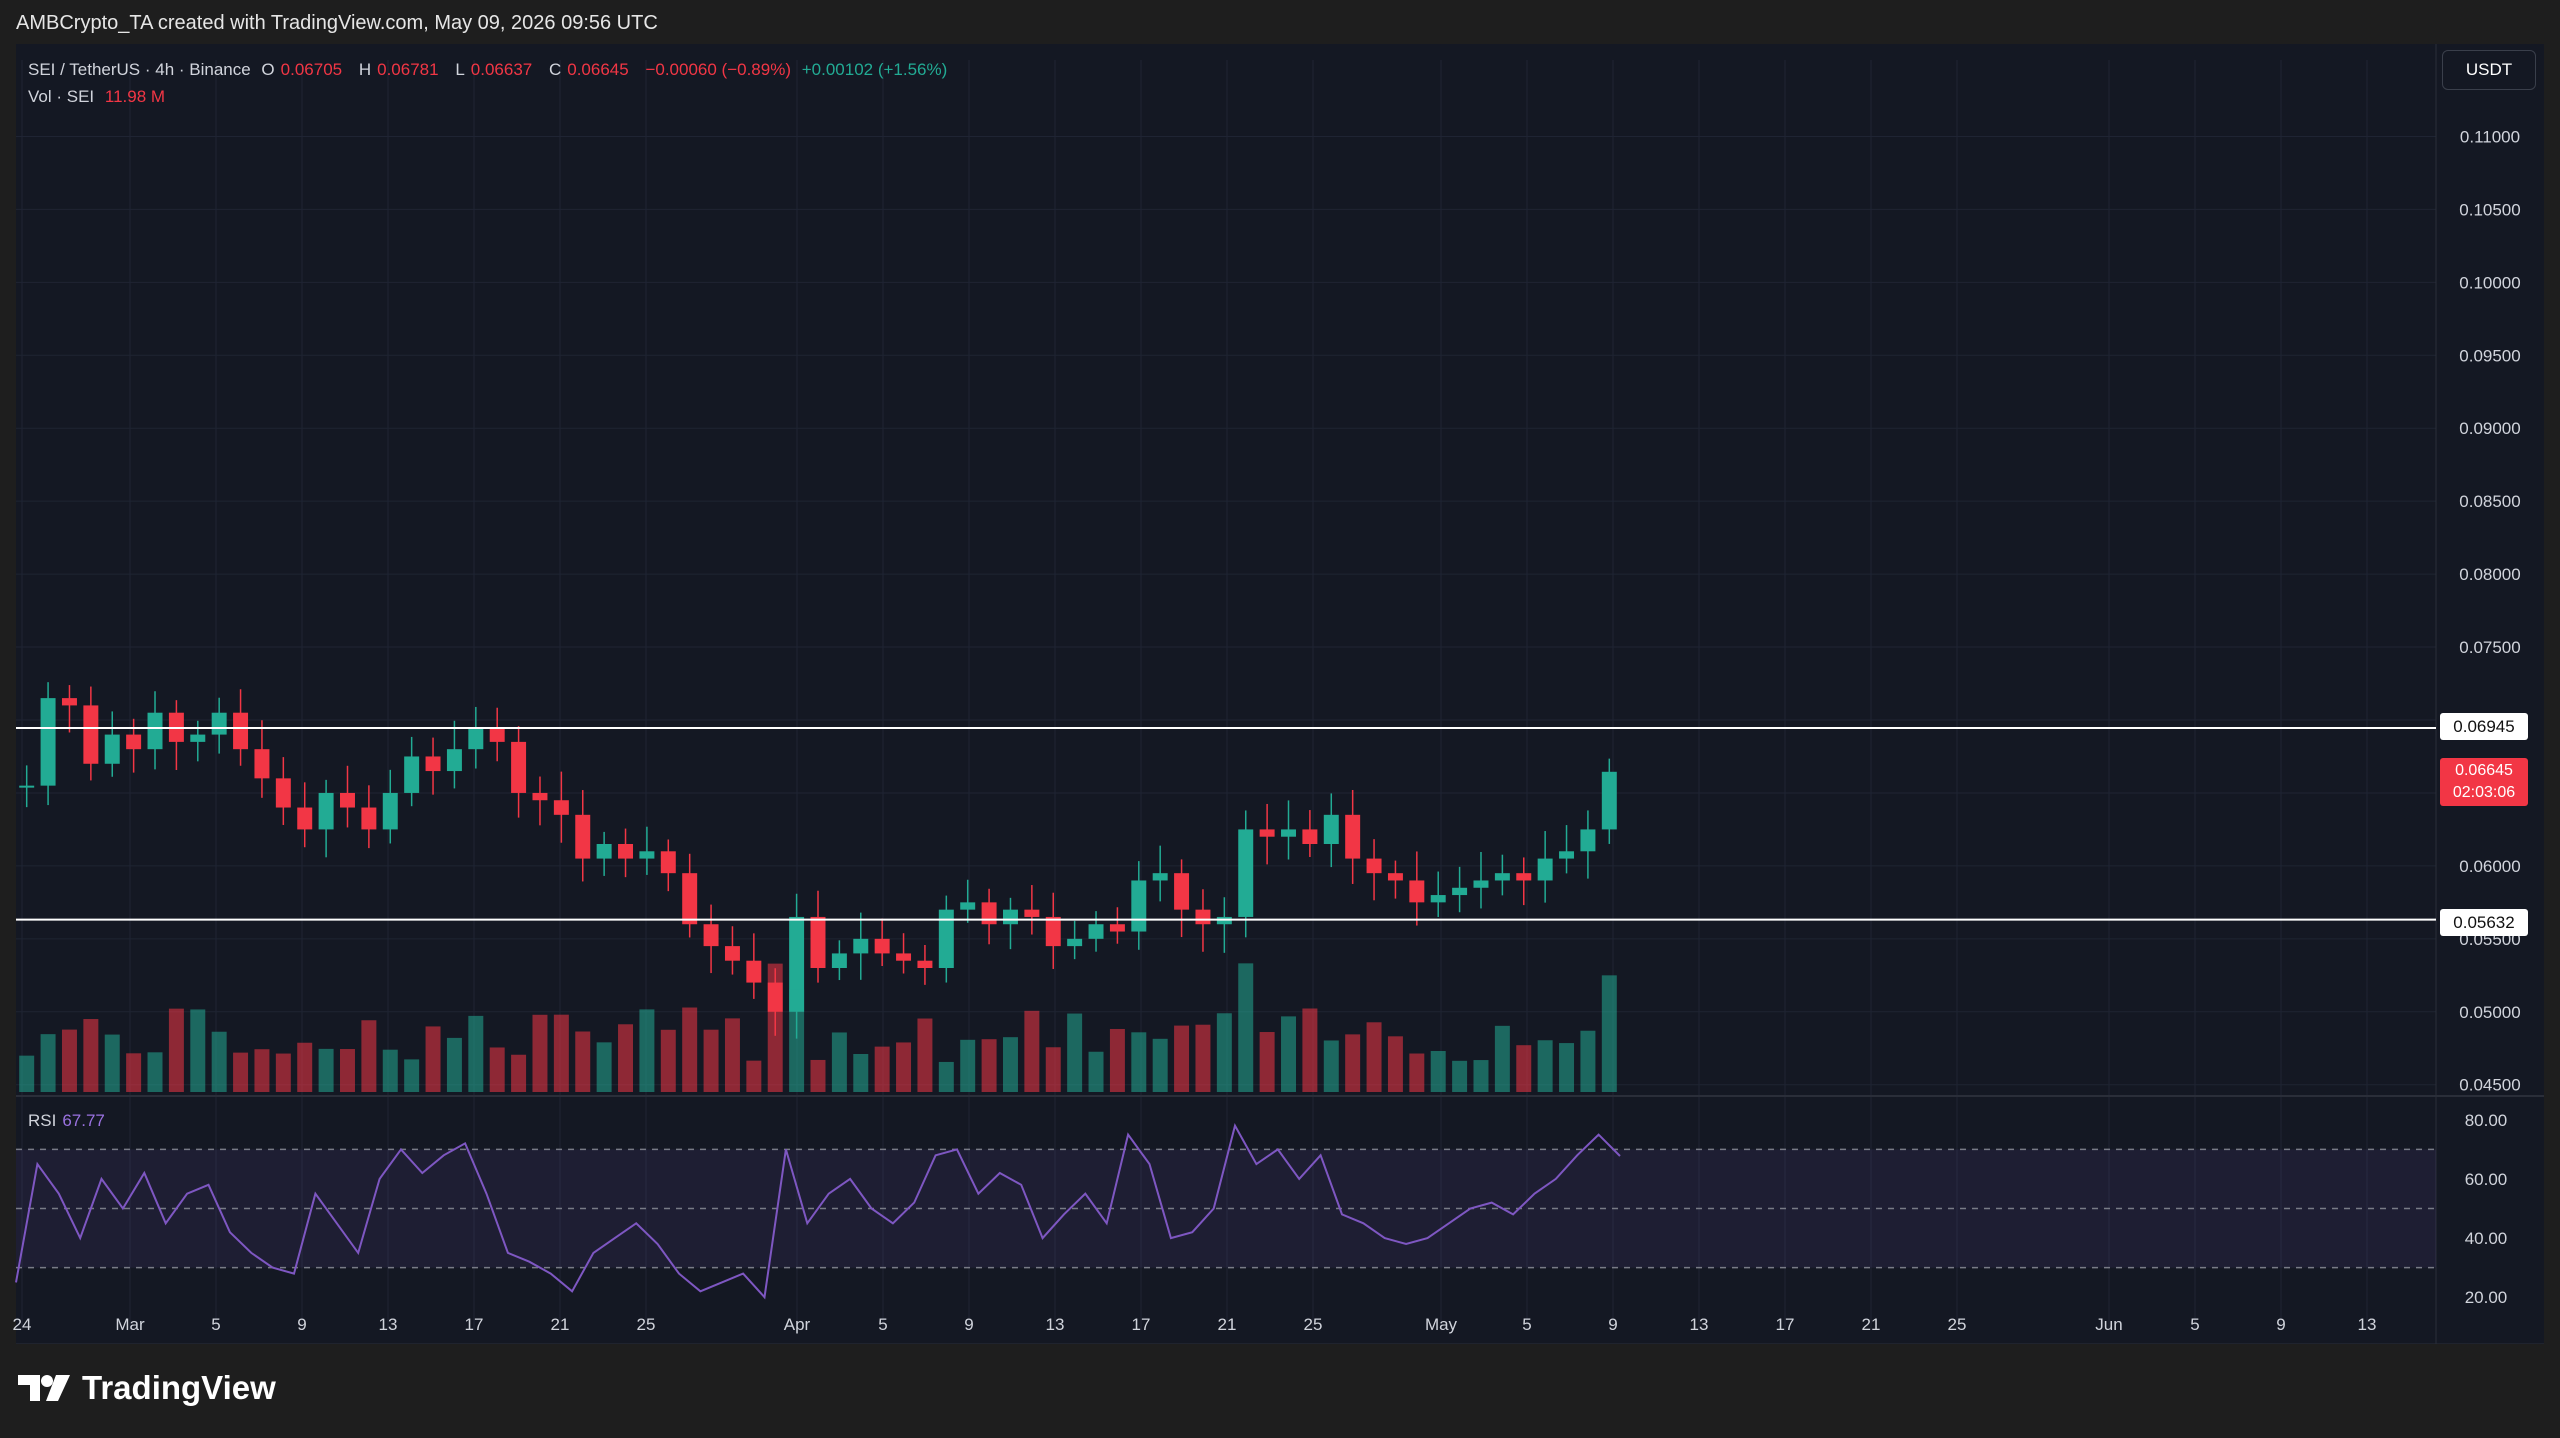 The image size is (2560, 1438). What do you see at coordinates (2108, 1324) in the screenshot?
I see `time-axis-label: Jun` at bounding box center [2108, 1324].